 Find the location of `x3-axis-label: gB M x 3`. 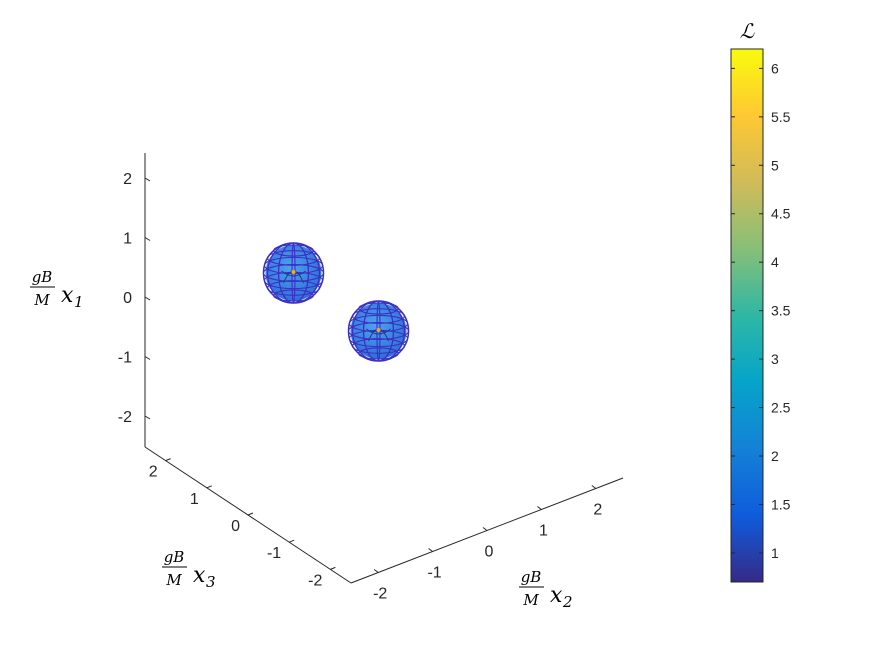

x3-axis-label: gB M x 3 is located at coordinates (189, 569).